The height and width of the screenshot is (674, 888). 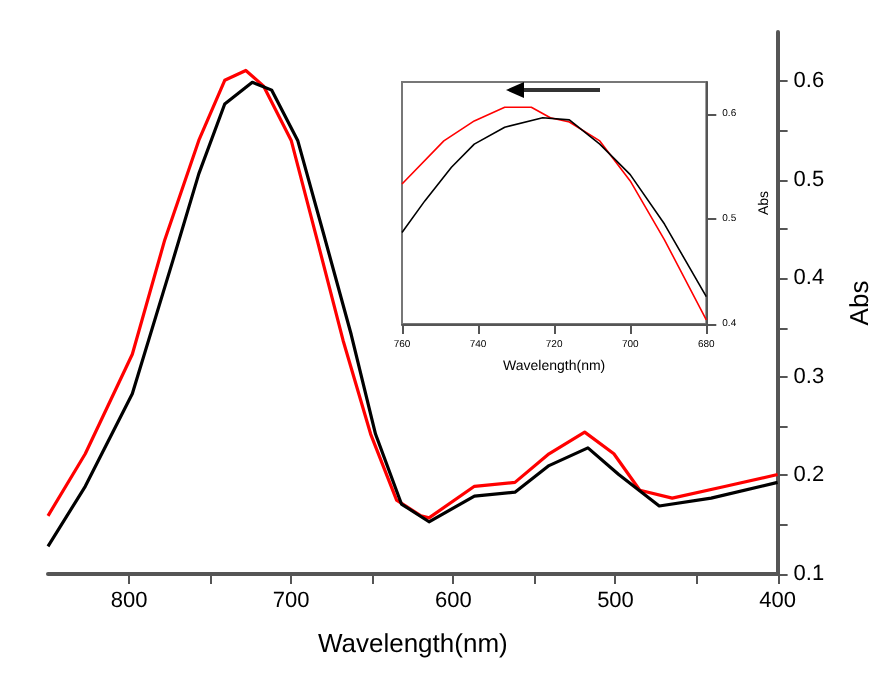 What do you see at coordinates (809, 475) in the screenshot?
I see `y-tick-label: 0.2` at bounding box center [809, 475].